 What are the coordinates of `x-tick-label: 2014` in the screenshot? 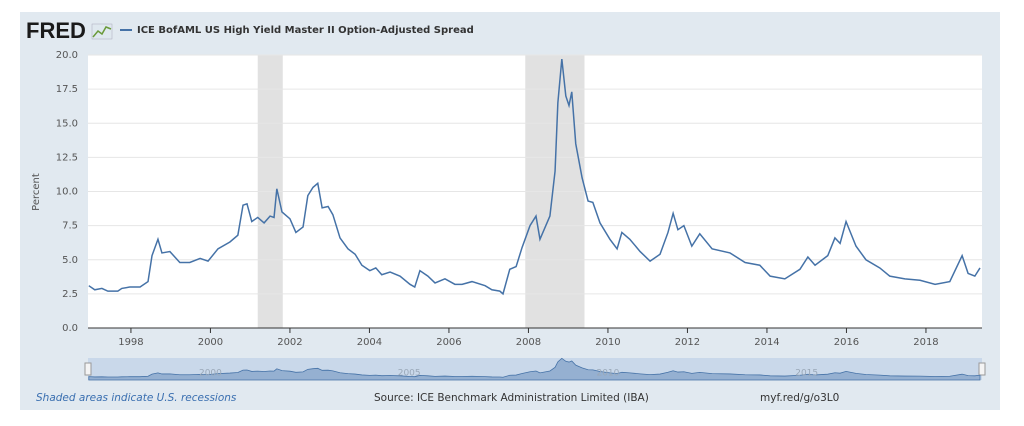 It's located at (766, 342).